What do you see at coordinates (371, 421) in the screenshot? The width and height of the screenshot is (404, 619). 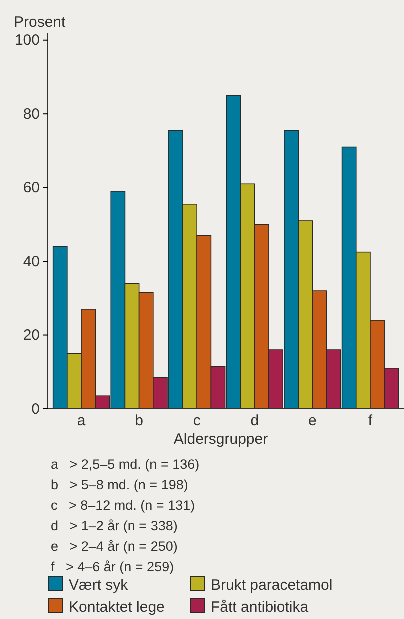 I see `x-tick-label: f` at bounding box center [371, 421].